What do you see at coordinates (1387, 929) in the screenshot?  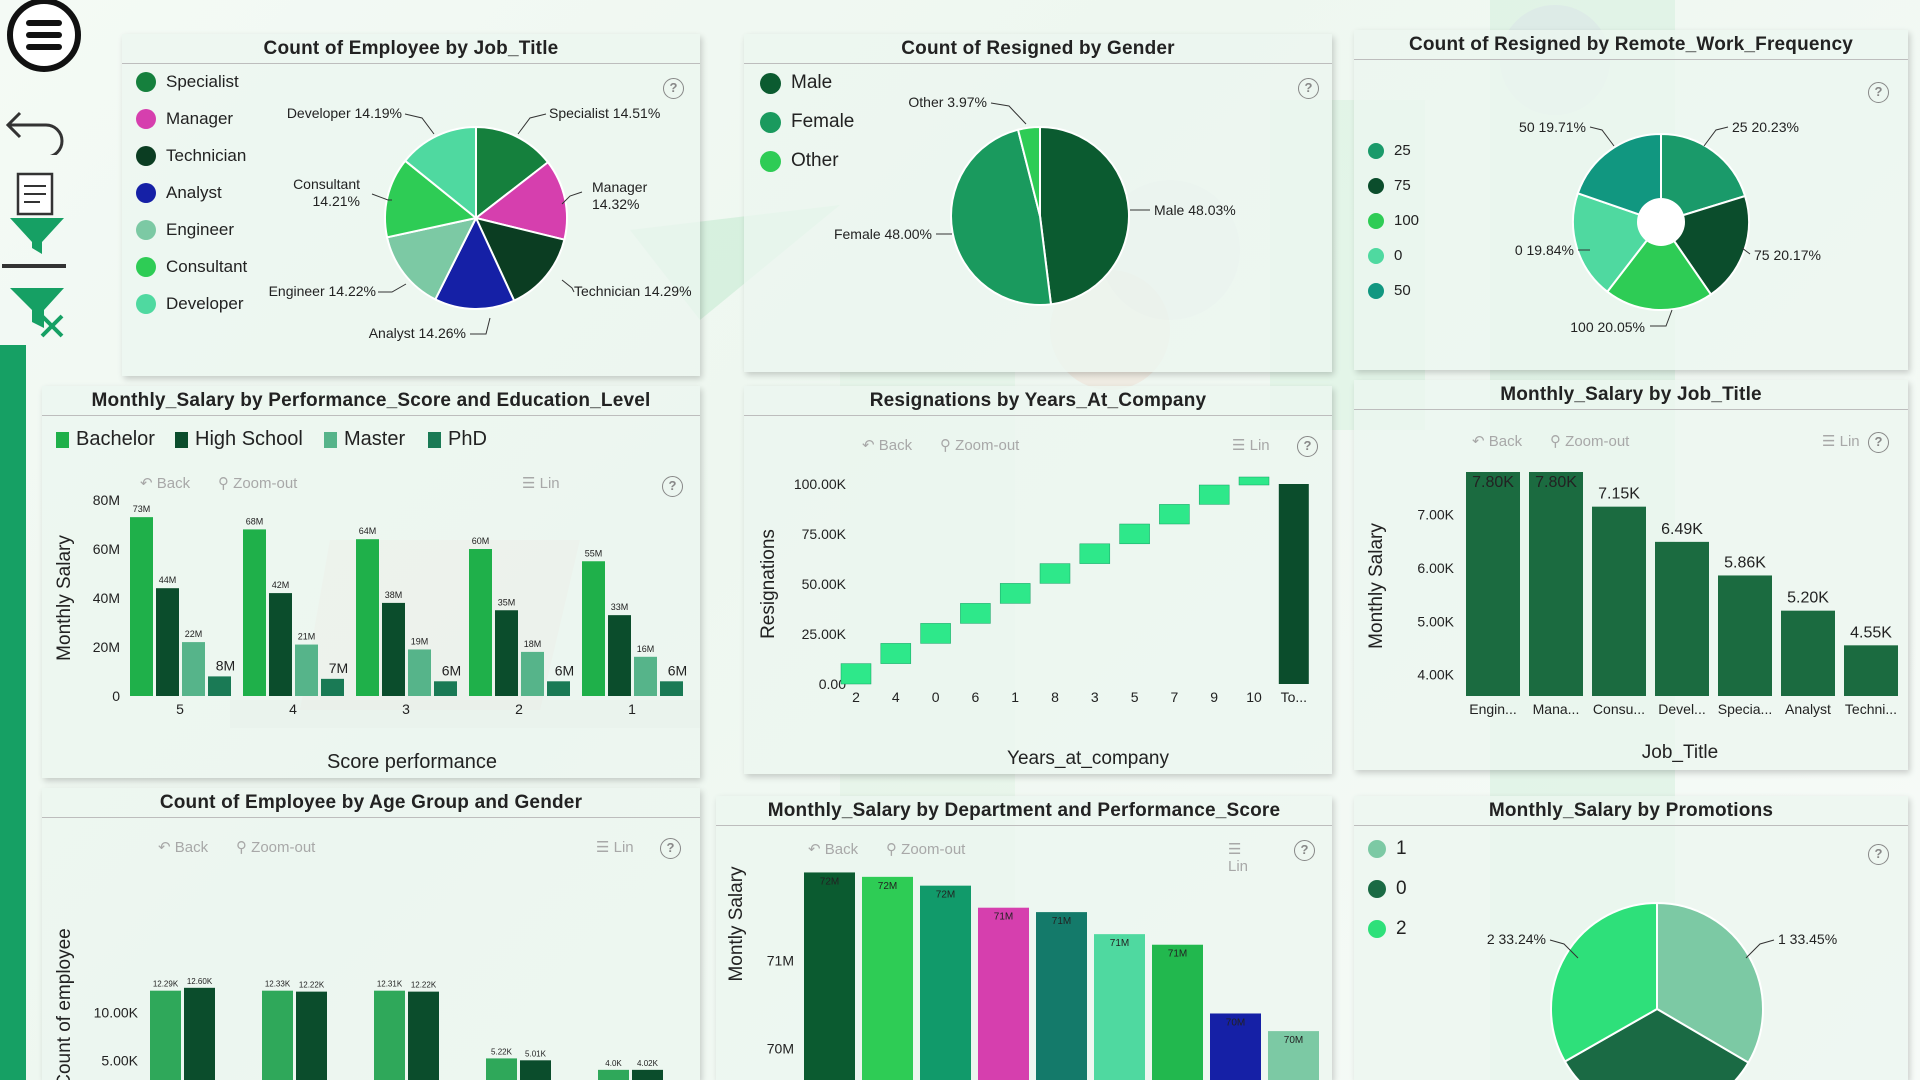 I see `promotions-legend-item: 2` at bounding box center [1387, 929].